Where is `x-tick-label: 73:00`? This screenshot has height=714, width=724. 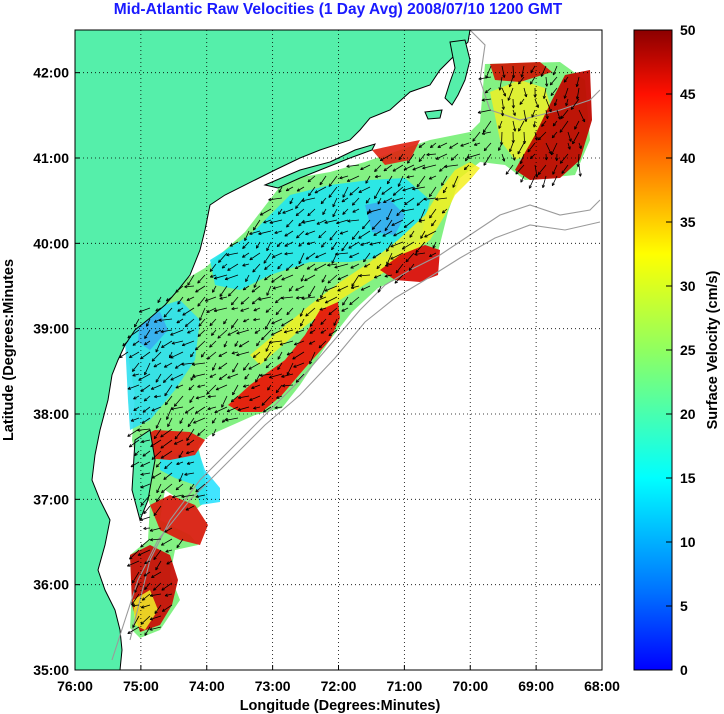
x-tick-label: 73:00 is located at coordinates (273, 686).